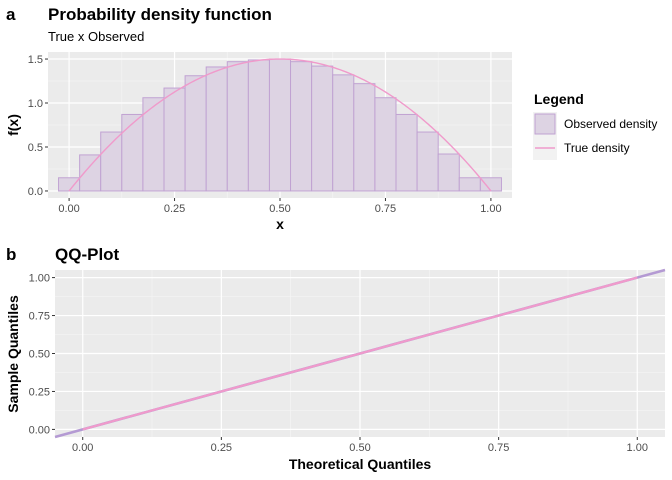  I want to click on panel-b-y-tick-label: 0.50, so click(39, 355).